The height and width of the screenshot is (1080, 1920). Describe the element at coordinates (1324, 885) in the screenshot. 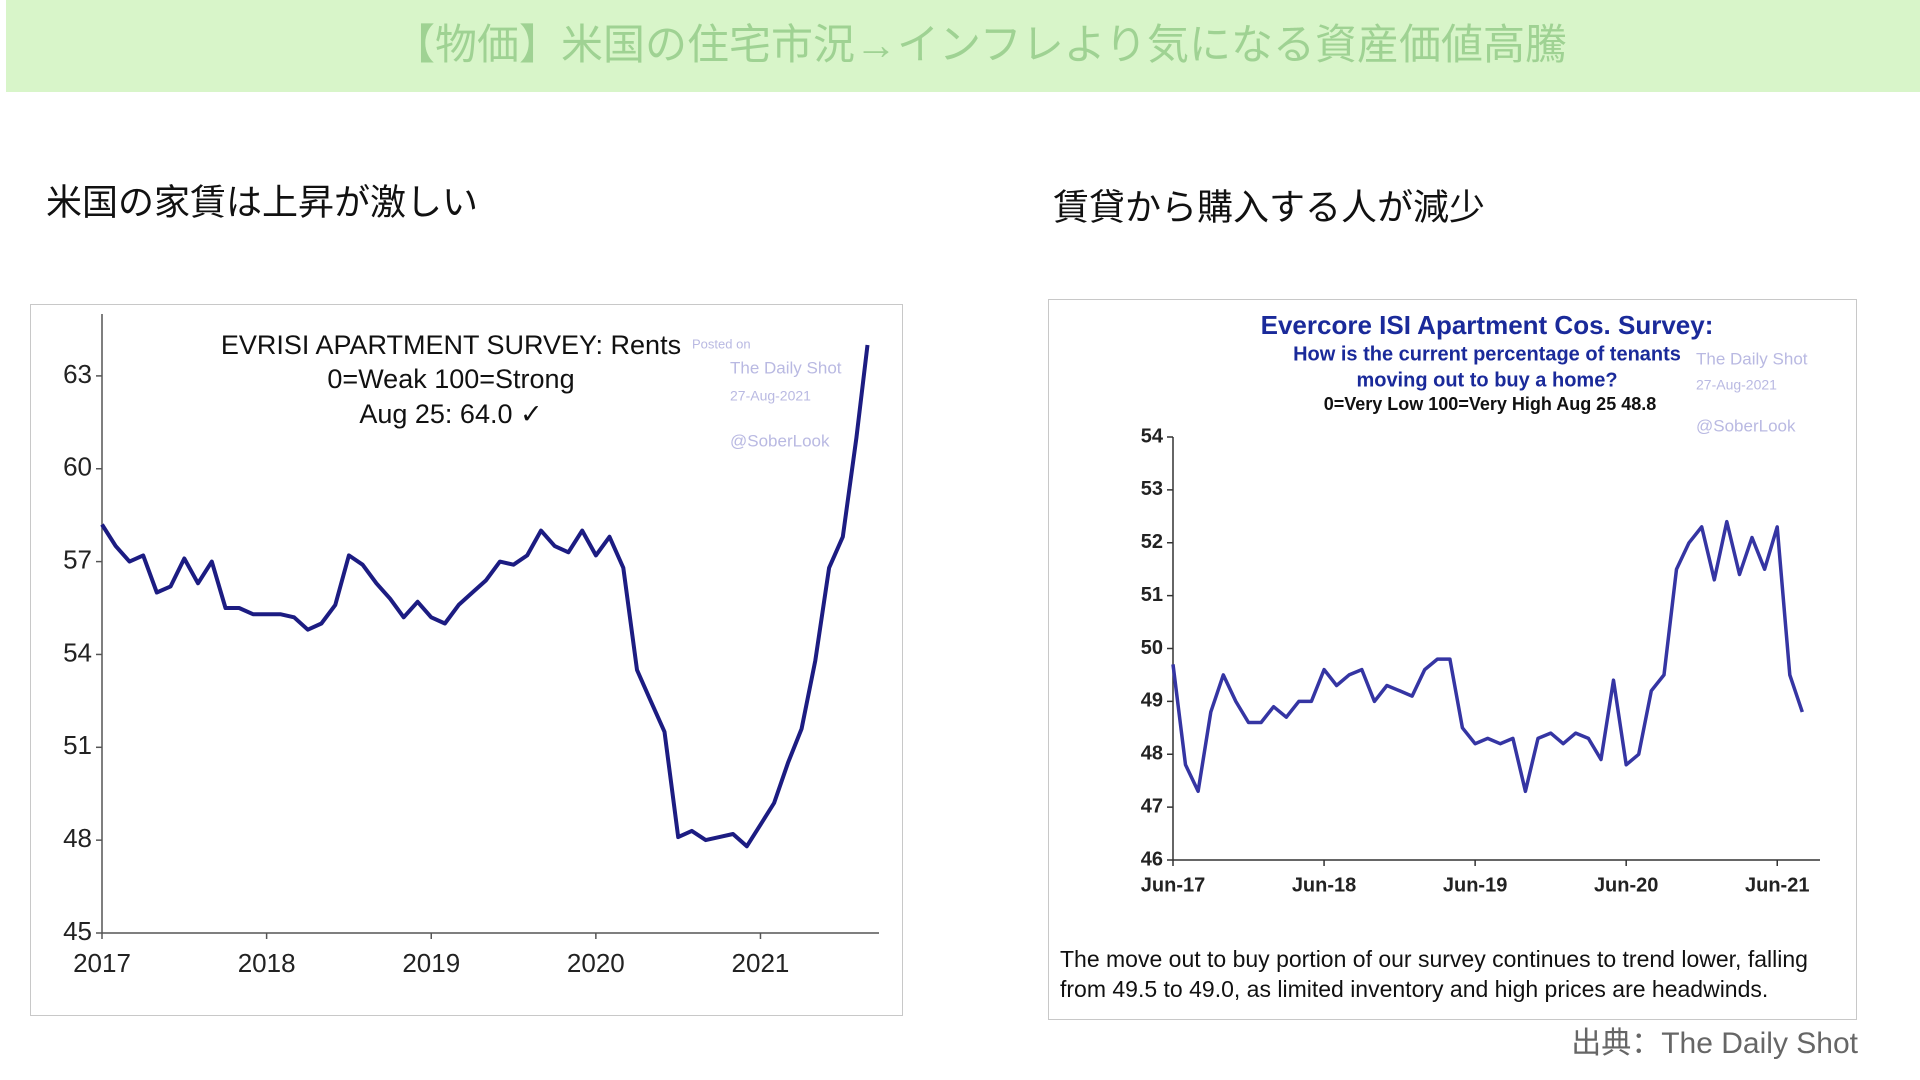

I see `x-tick-label: Jun-18` at that location.